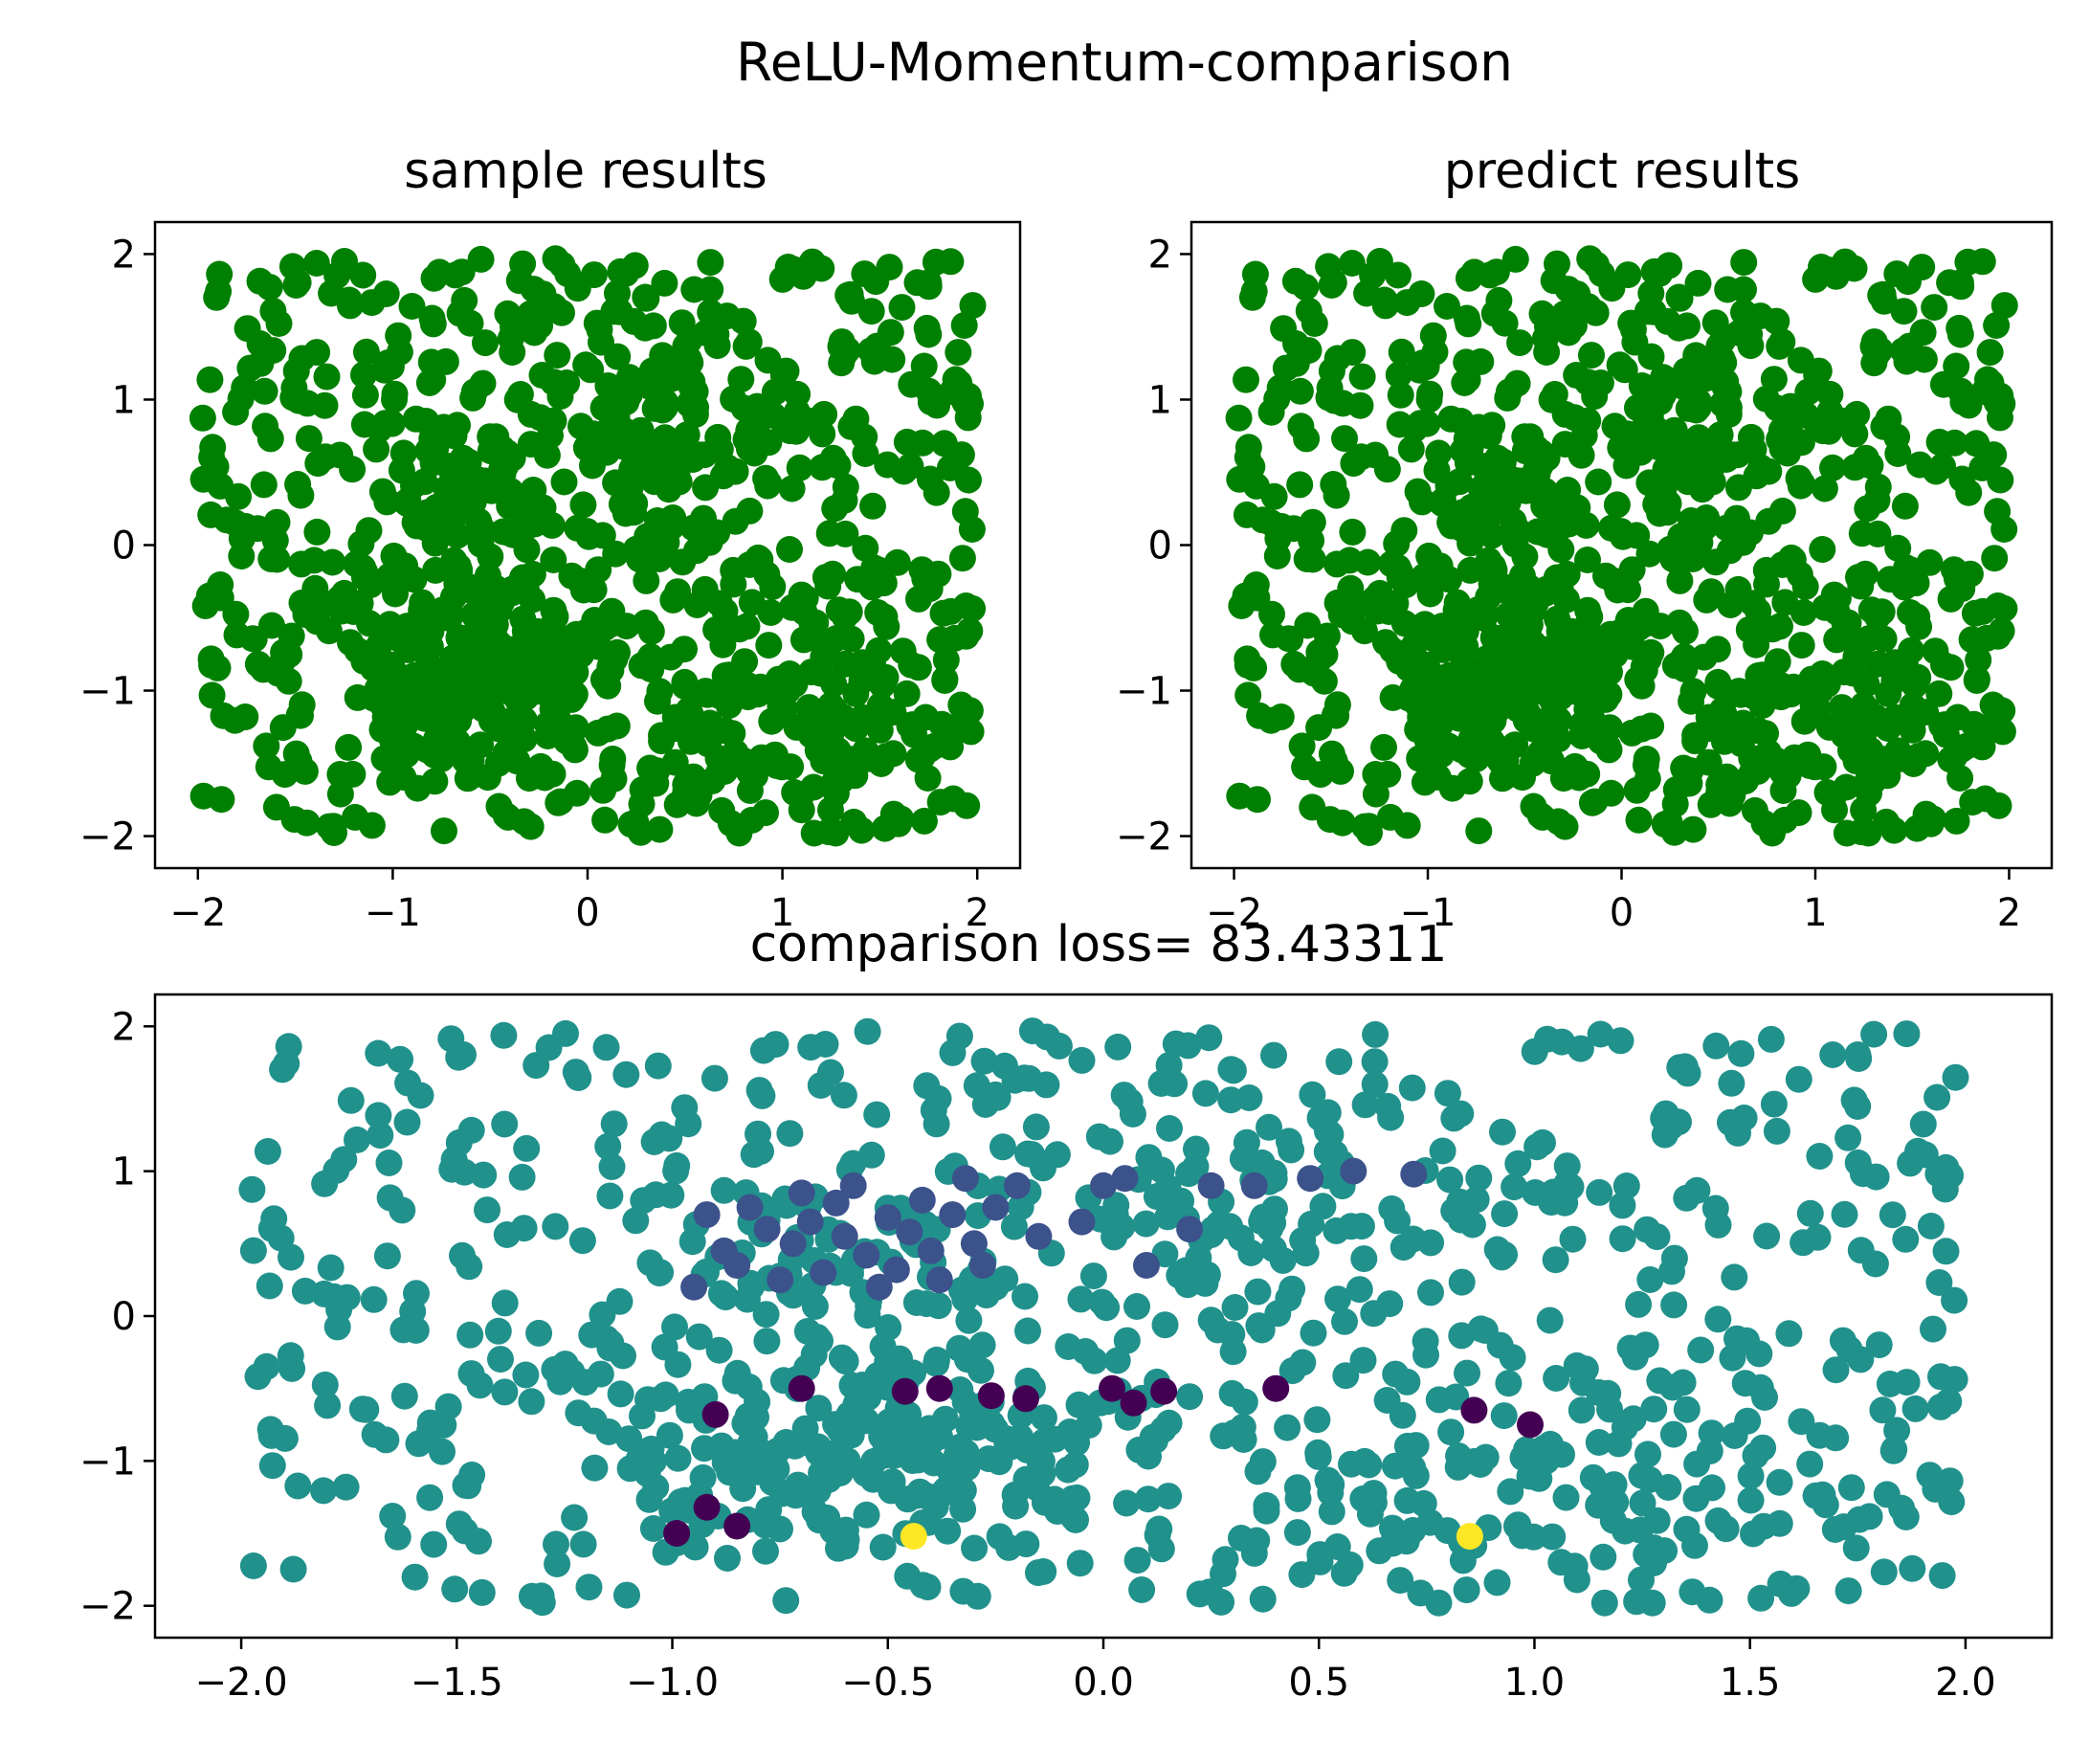 The width and height of the screenshot is (2090, 1764). Describe the element at coordinates (672, 1683) in the screenshot. I see `x-tick-label: −1.0` at that location.